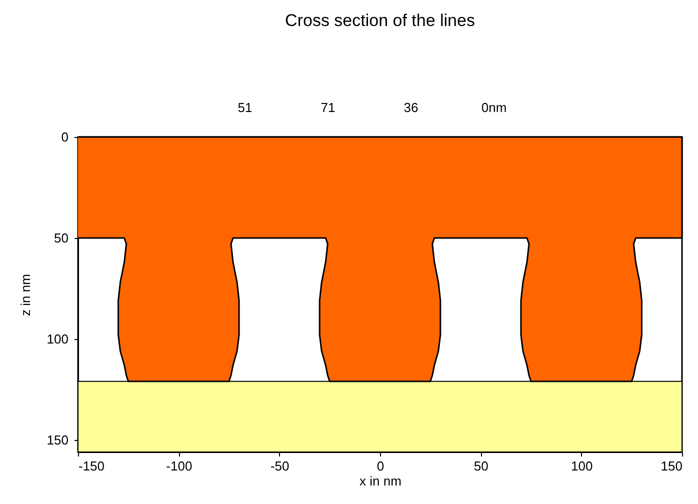 The image size is (698, 504). What do you see at coordinates (61, 238) in the screenshot?
I see `y-tick-label: 50` at bounding box center [61, 238].